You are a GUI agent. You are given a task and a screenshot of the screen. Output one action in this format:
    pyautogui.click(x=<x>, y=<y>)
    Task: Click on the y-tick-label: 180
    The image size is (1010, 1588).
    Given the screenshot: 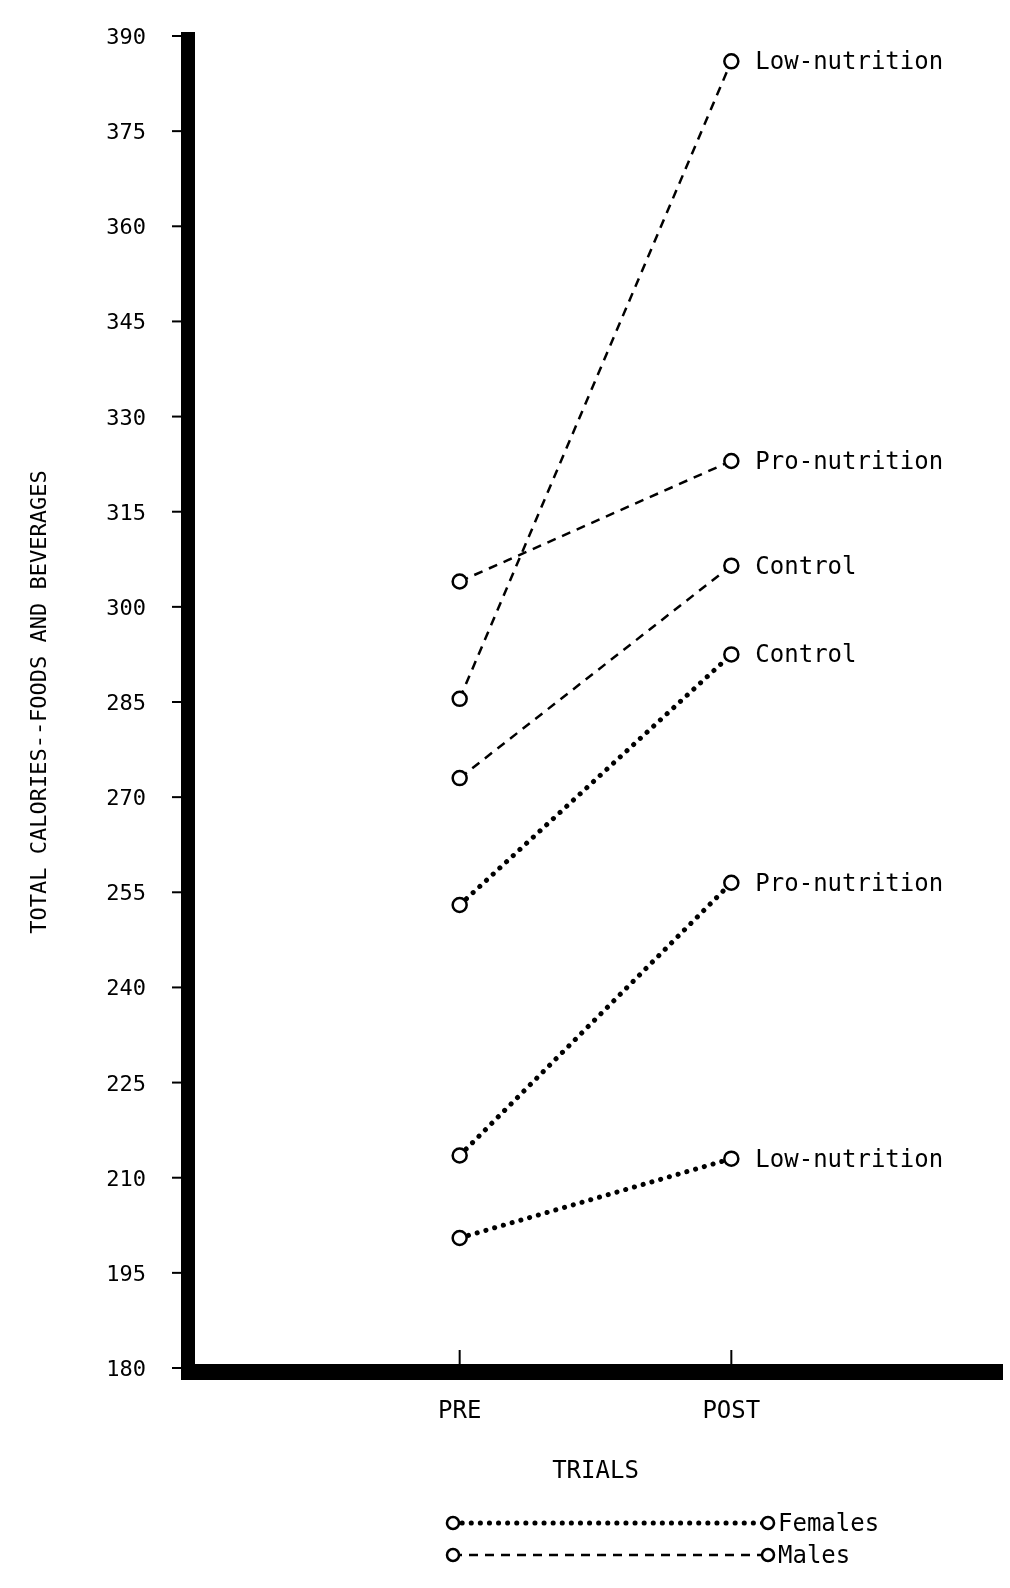 What is the action you would take?
    pyautogui.click(x=126, y=1368)
    